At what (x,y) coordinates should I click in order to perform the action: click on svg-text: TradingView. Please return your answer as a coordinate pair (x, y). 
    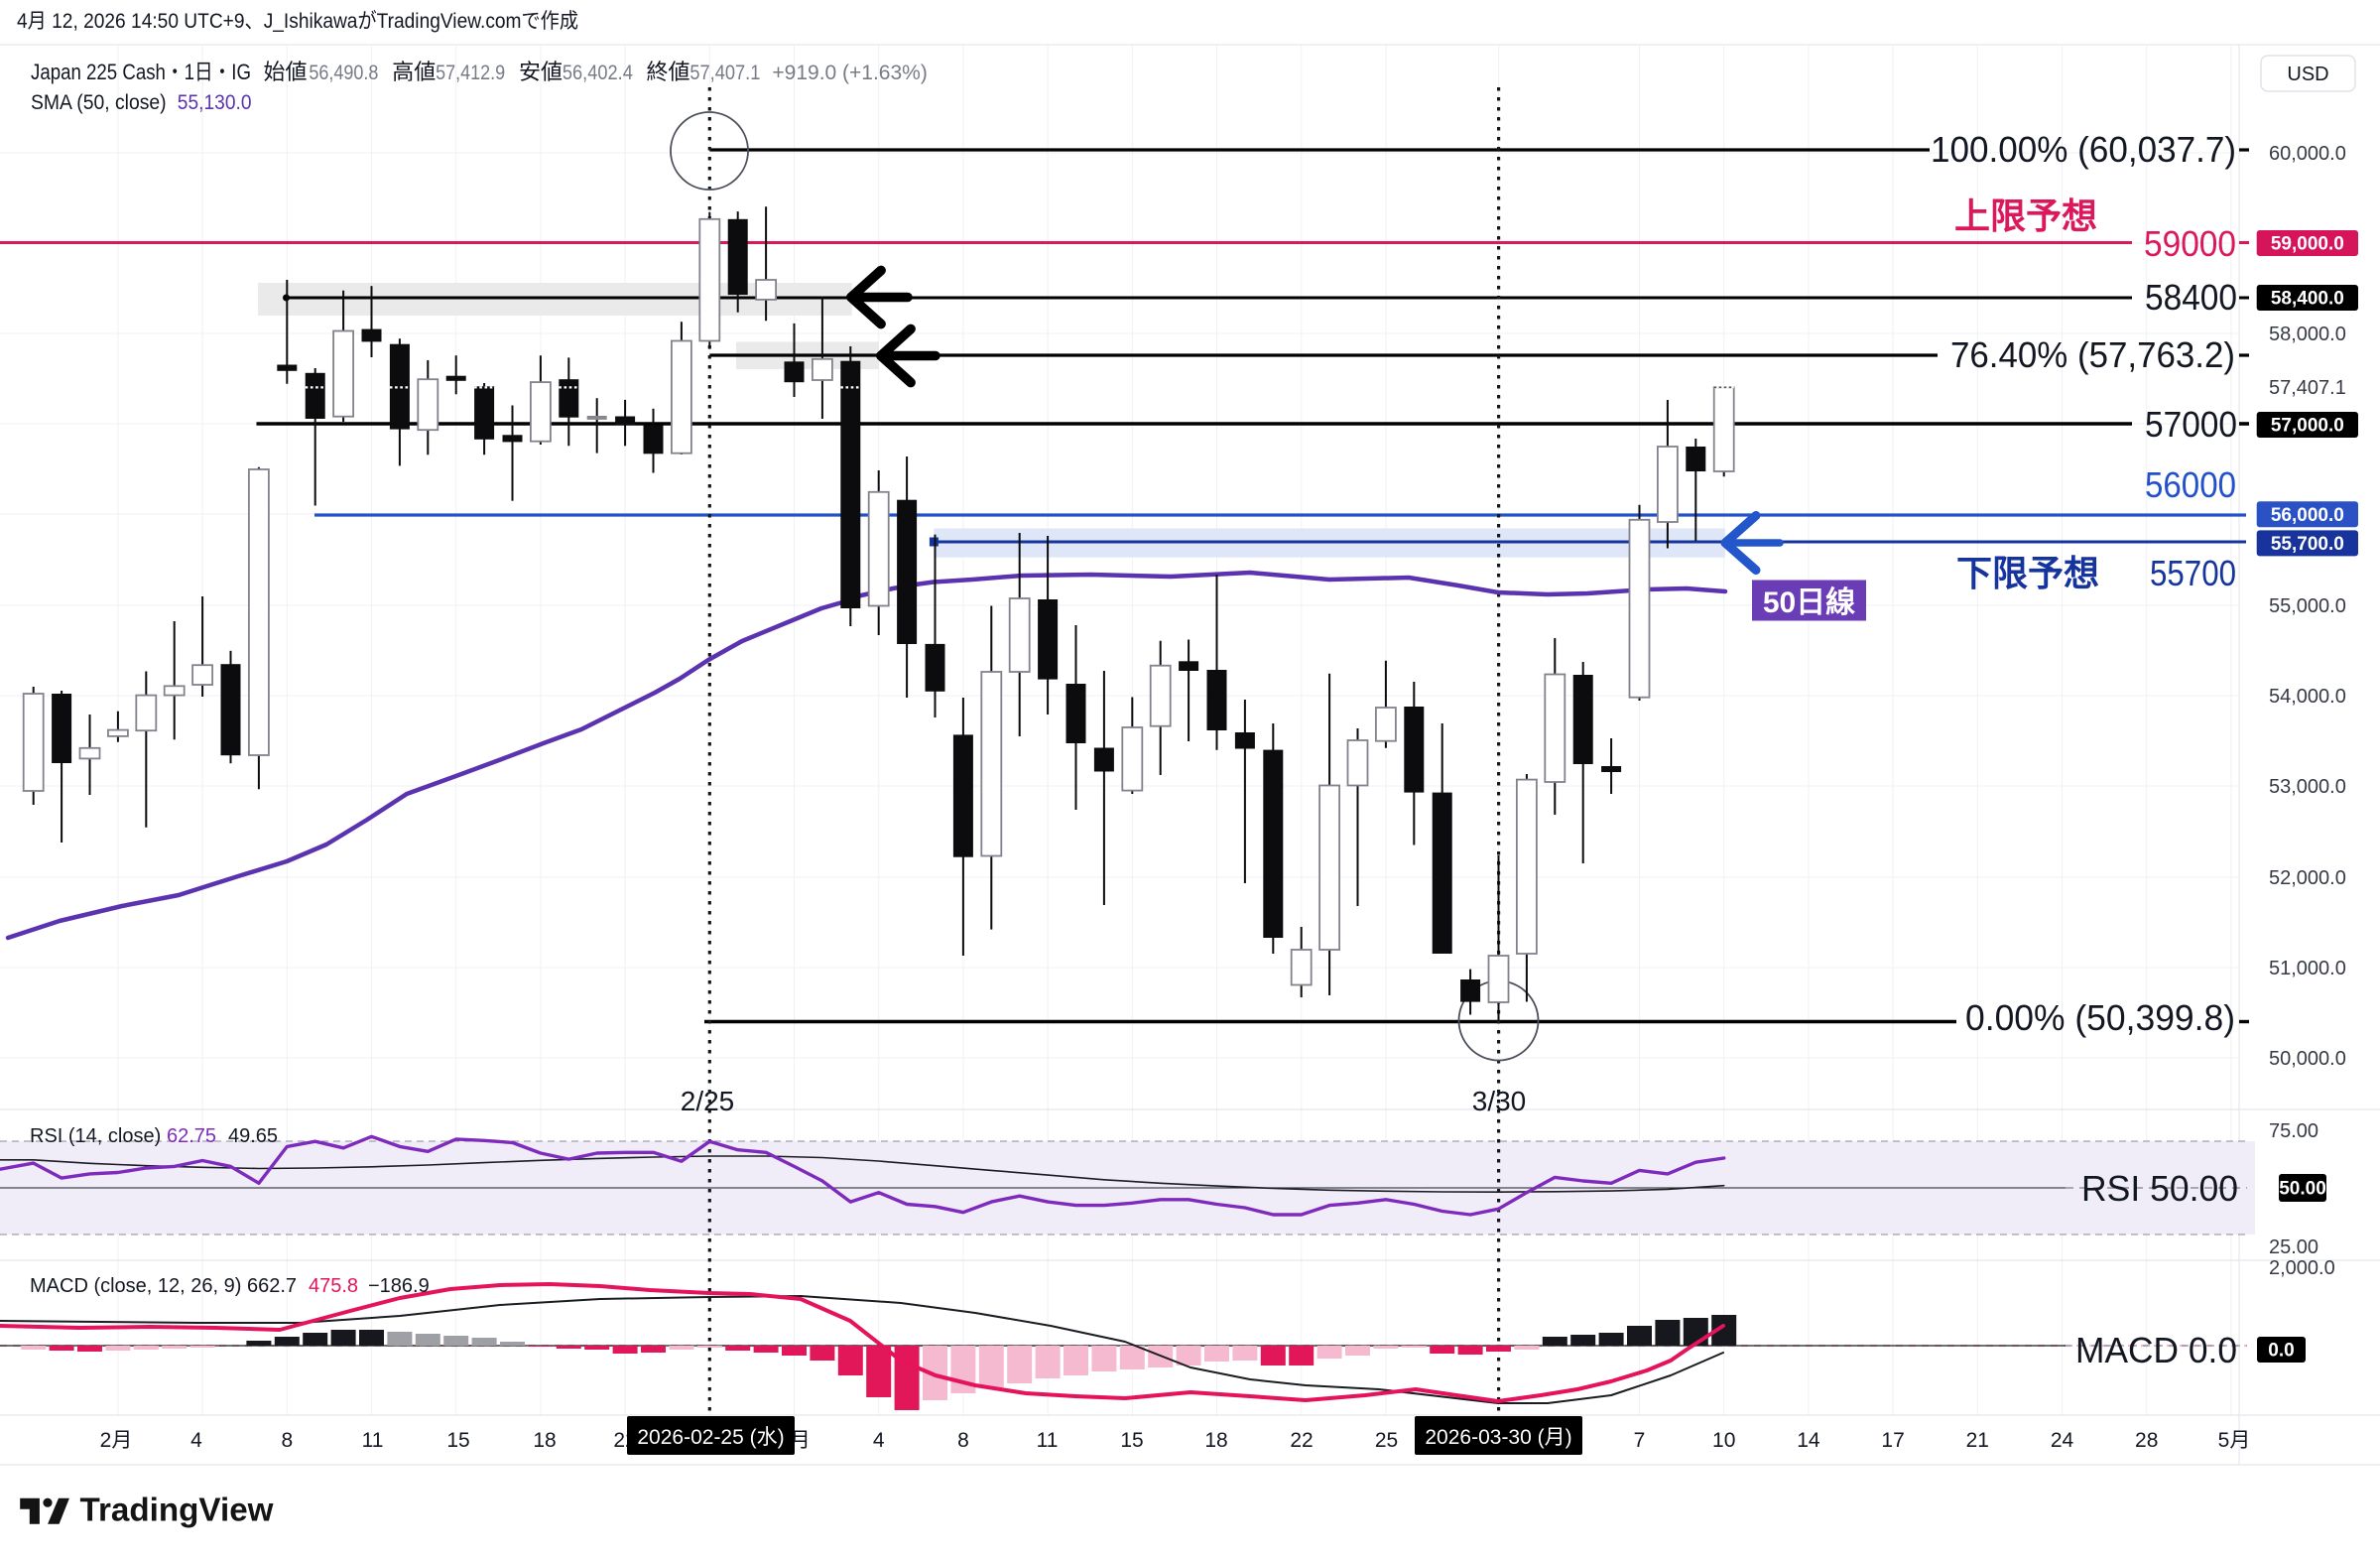
    Looking at the image, I should click on (177, 1510).